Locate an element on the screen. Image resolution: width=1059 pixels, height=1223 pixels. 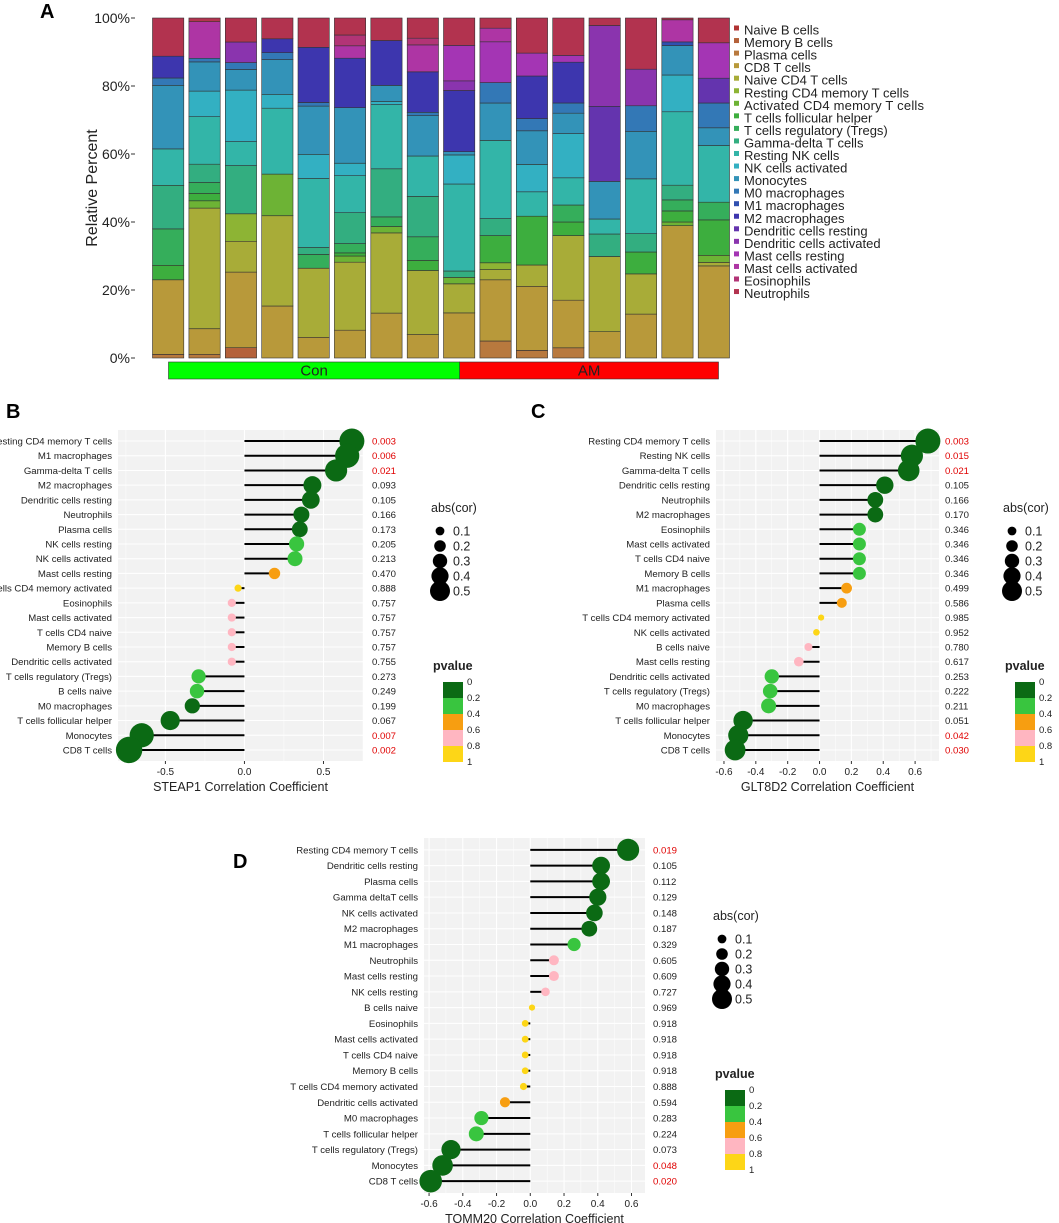
color-legend-title: pvalue is located at coordinates (1025, 666).